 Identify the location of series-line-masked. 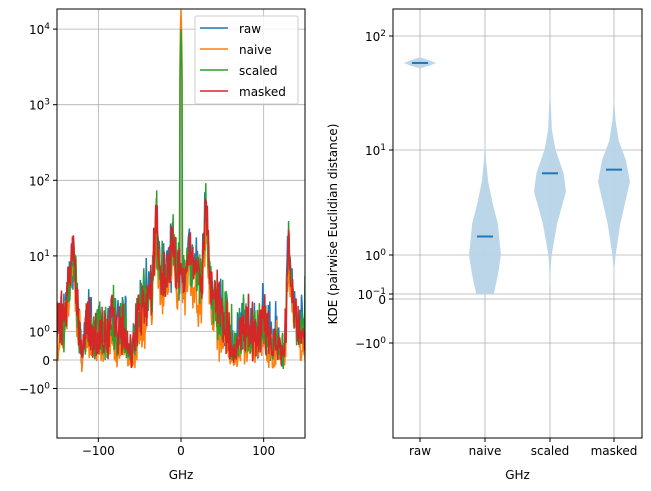
(181, 283).